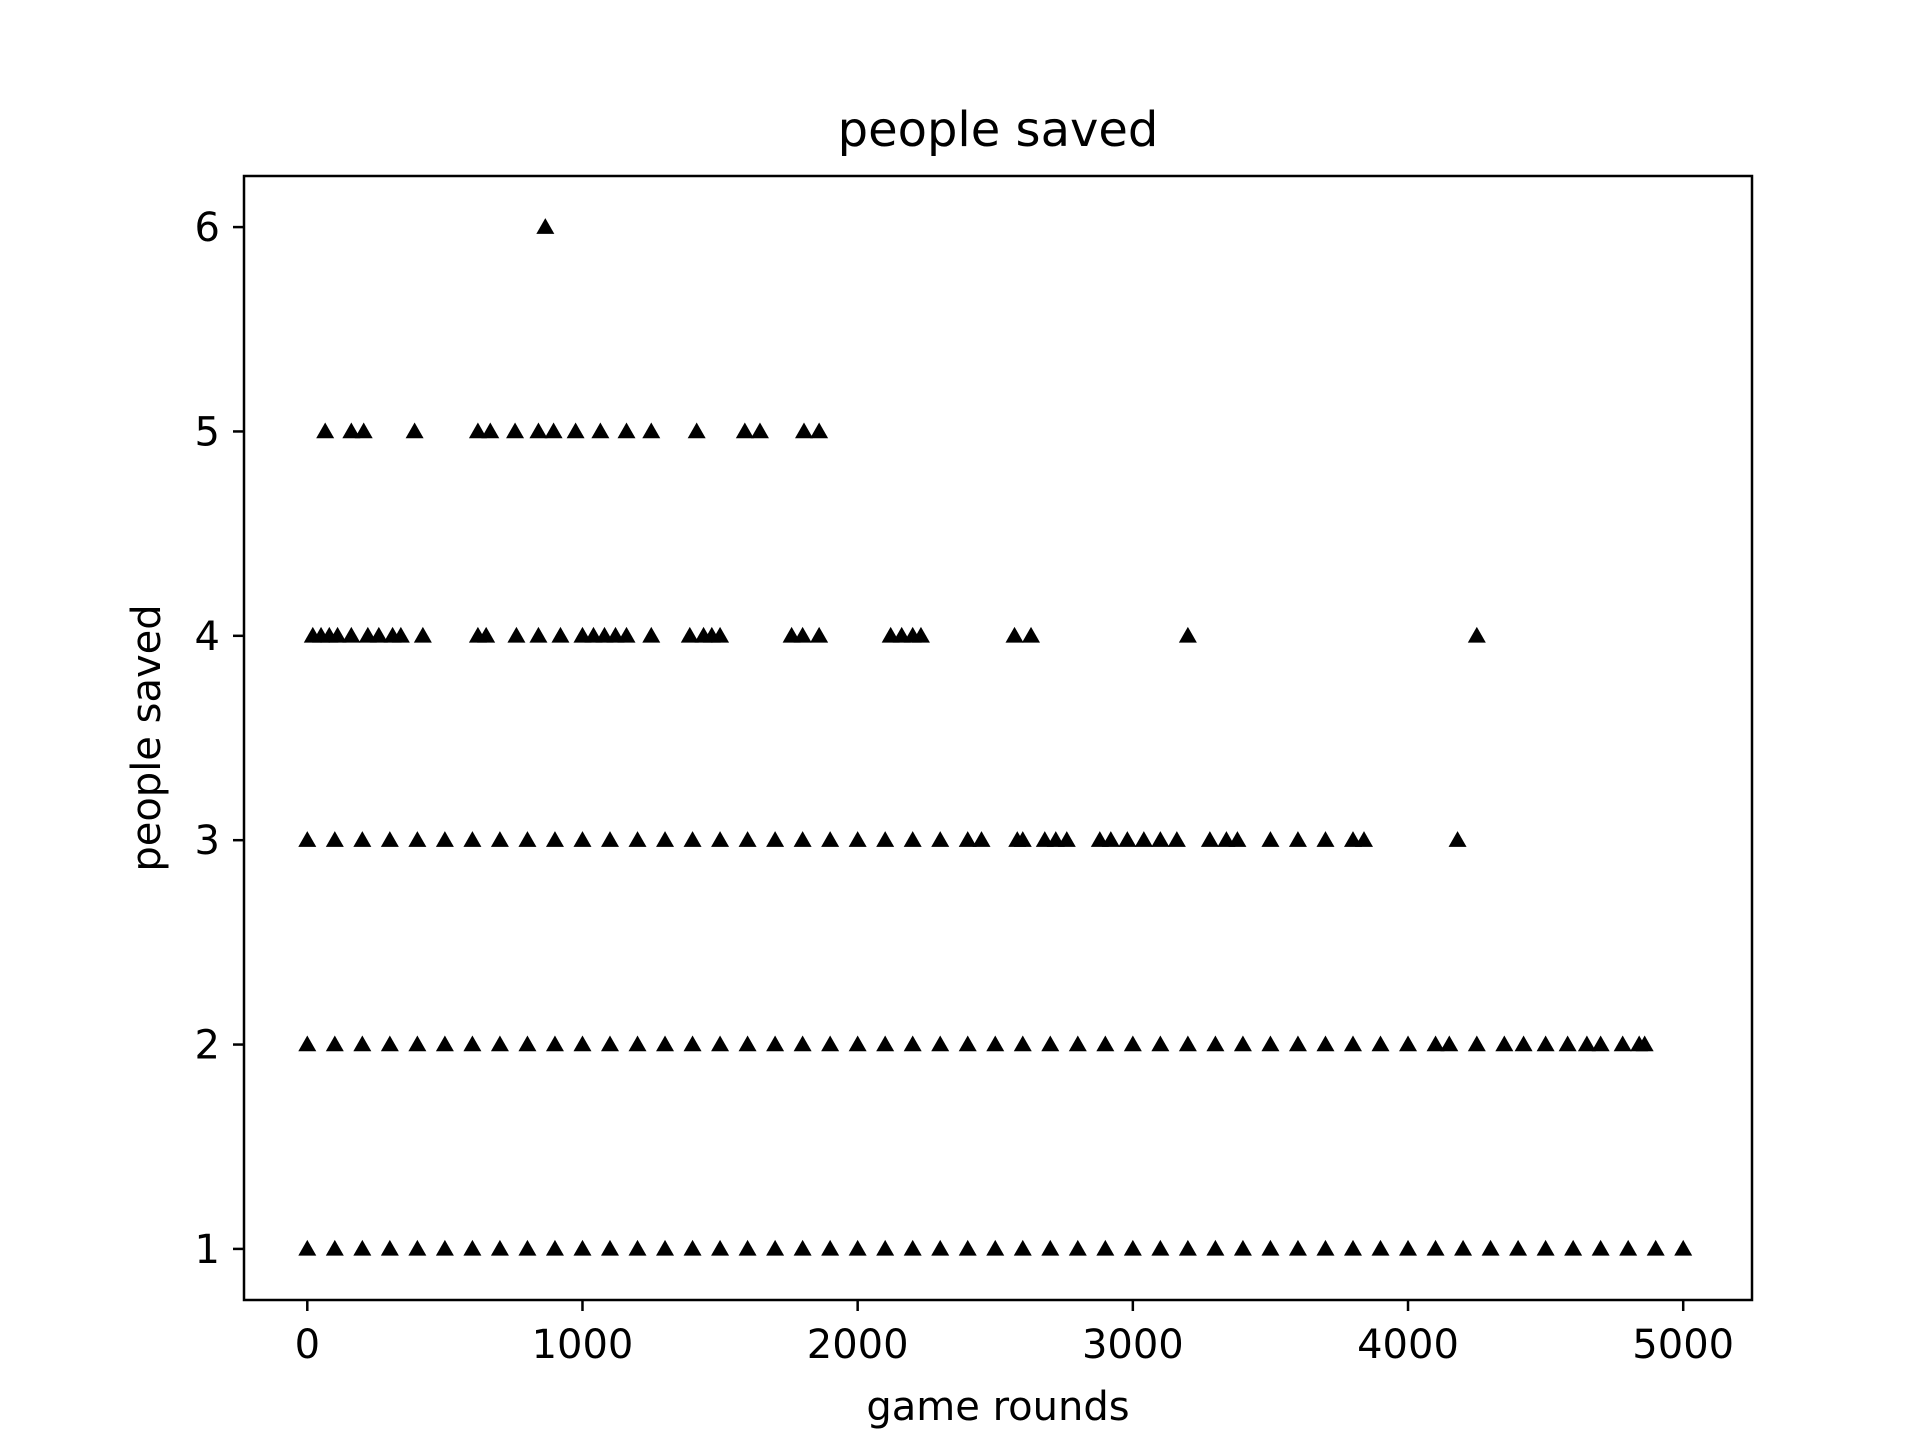  What do you see at coordinates (147, 737) in the screenshot?
I see `y-axis-label: people saved` at bounding box center [147, 737].